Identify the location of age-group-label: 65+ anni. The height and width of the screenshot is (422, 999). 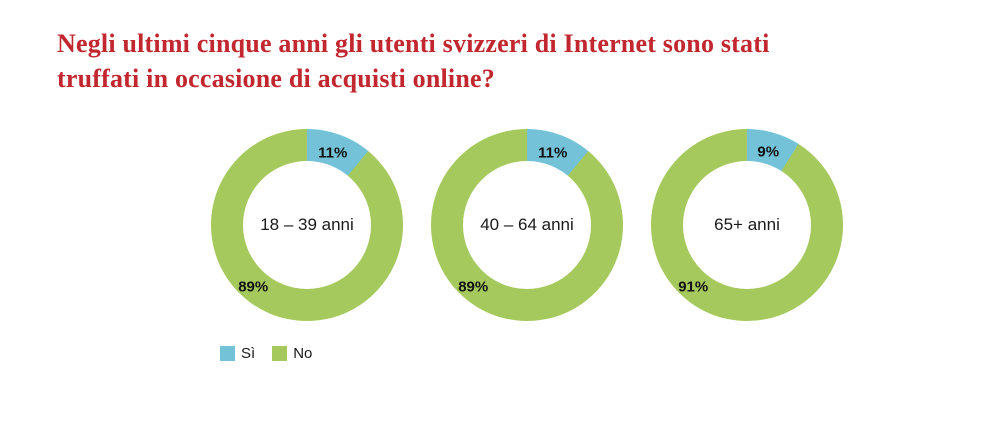
(747, 224).